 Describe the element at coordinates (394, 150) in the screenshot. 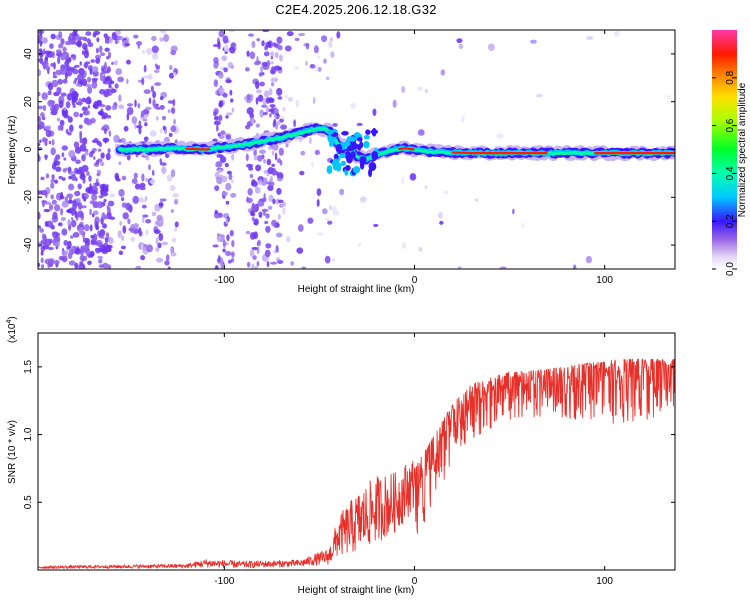

I see `heatmap-ridge` at that location.